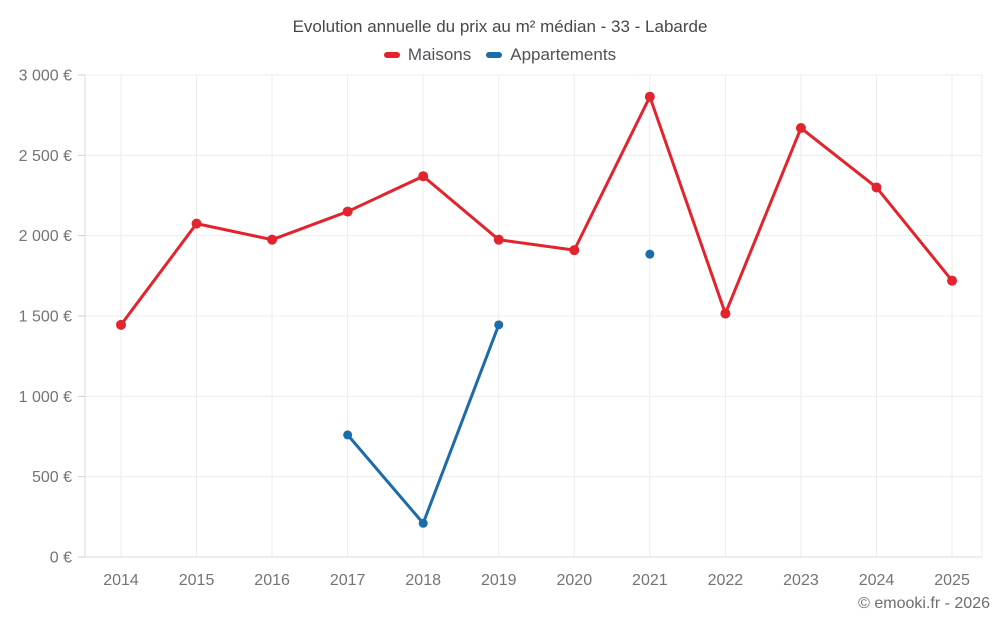 This screenshot has height=625, width=1000. I want to click on y-axis-label: 1 000 €, so click(45, 397).